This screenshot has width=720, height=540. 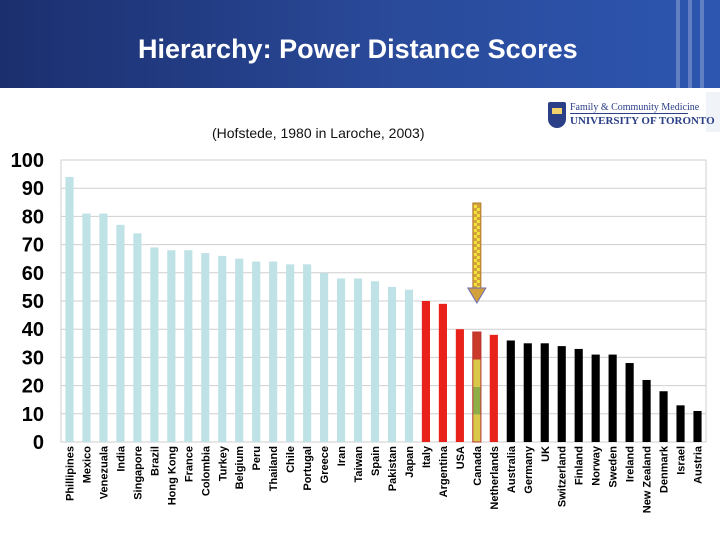 I want to click on logo-department: Family & Community Medicine, so click(x=635, y=107).